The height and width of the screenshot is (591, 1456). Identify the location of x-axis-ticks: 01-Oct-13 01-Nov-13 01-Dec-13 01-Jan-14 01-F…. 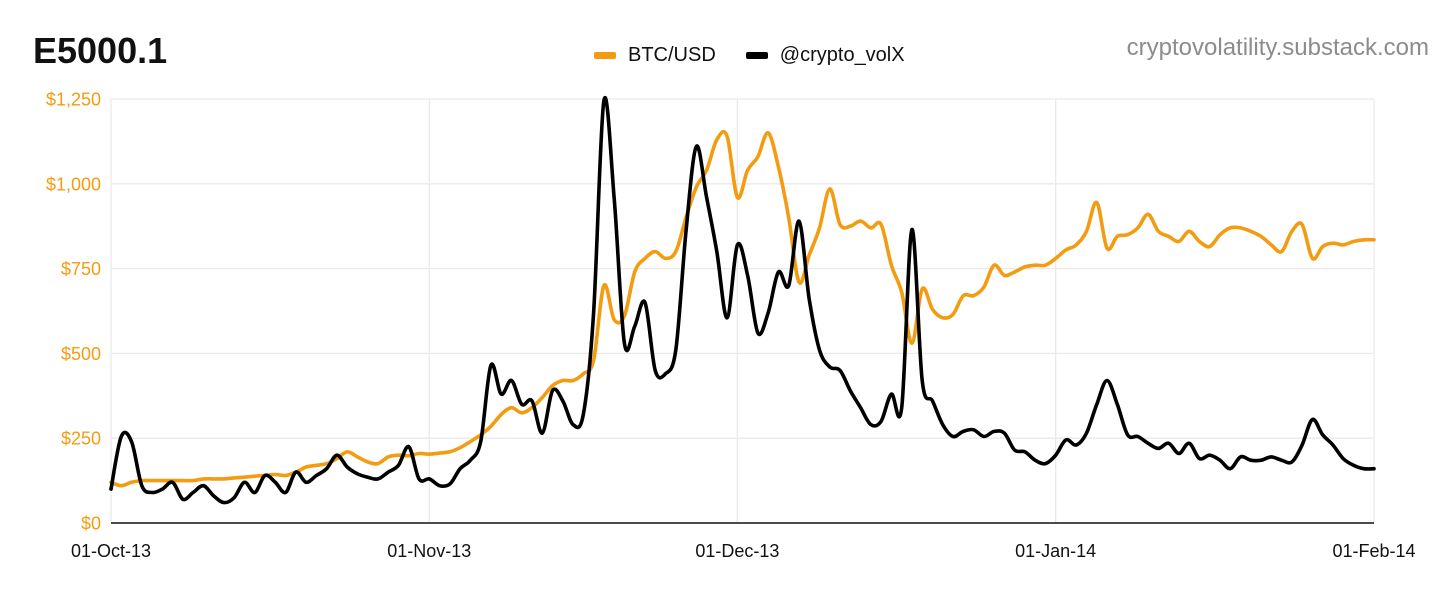
(743, 551).